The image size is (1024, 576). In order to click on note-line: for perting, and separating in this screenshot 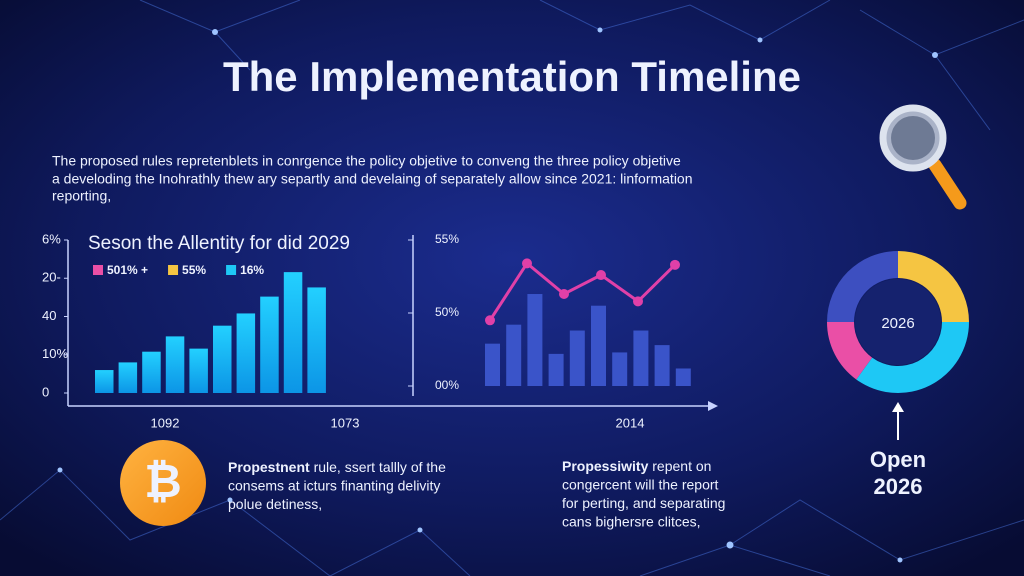, I will do `click(643, 503)`.